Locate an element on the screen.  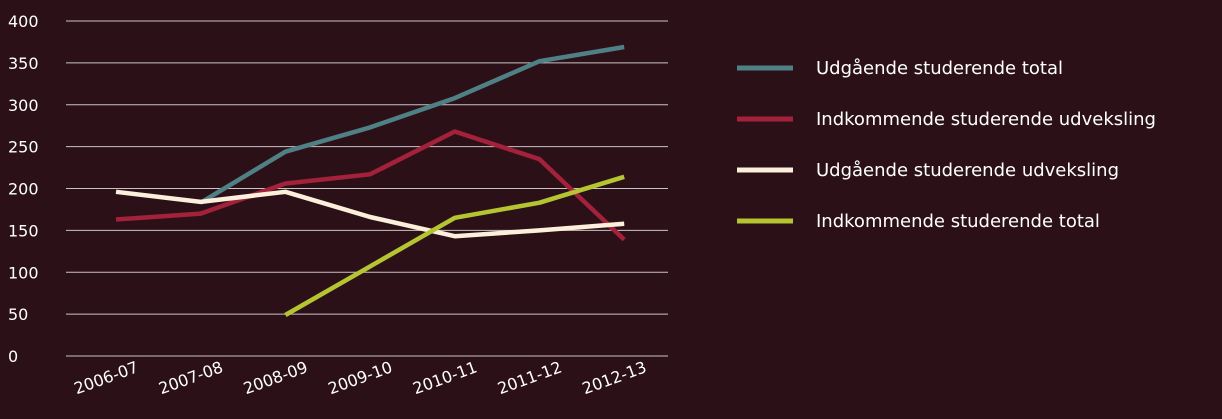
y-tick-label-400: 400 is located at coordinates (23, 21).